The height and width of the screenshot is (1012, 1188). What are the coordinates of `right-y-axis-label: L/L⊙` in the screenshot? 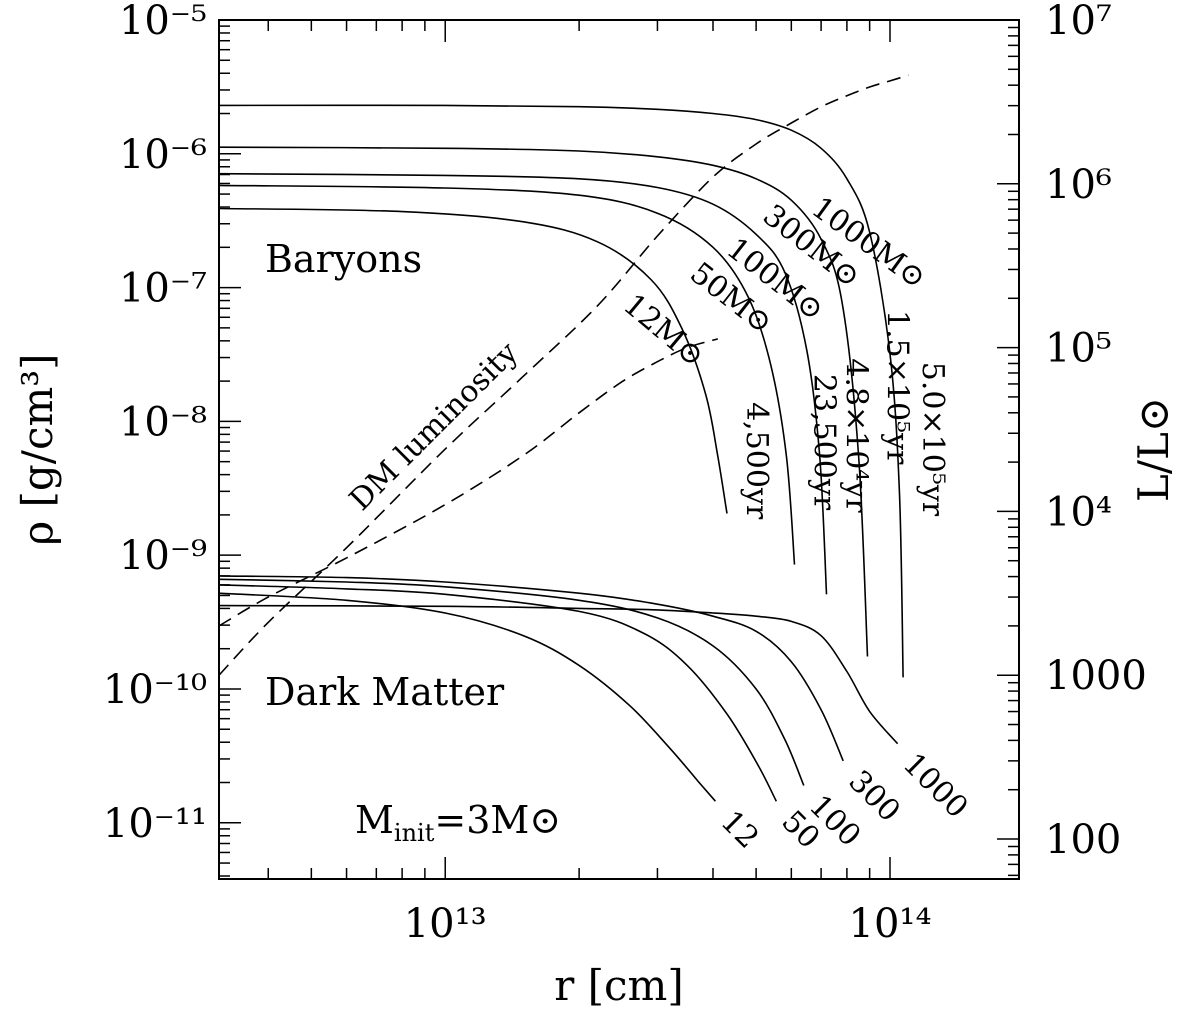 It's located at (1153, 449).